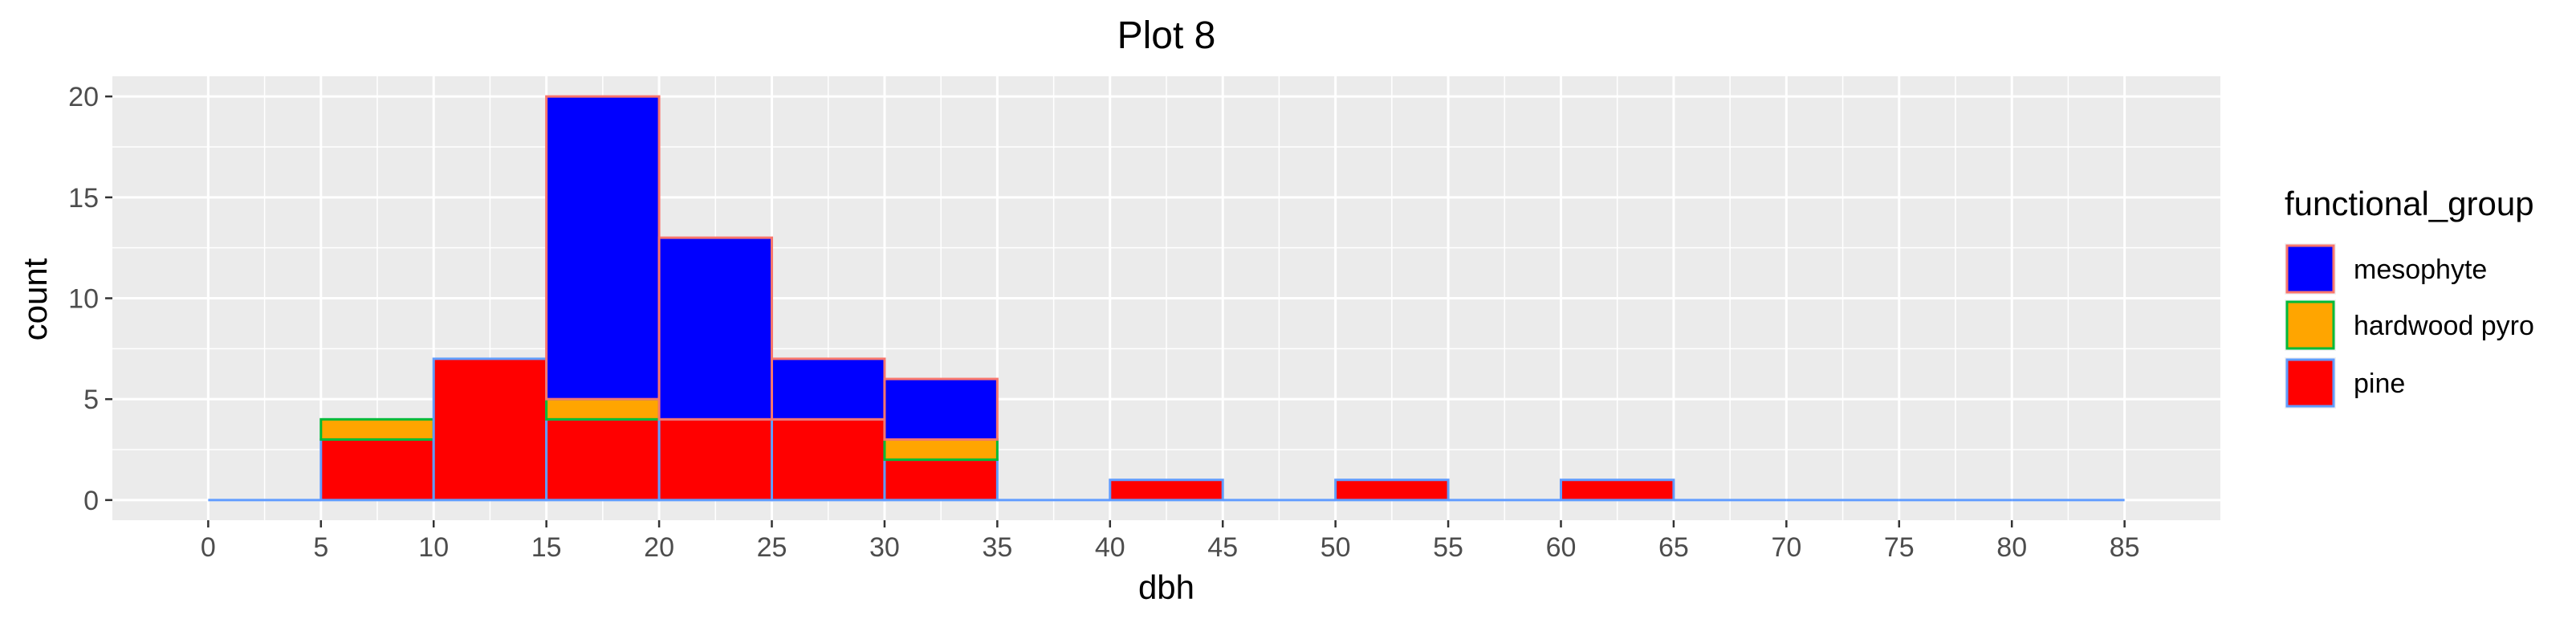 The width and height of the screenshot is (2576, 623). What do you see at coordinates (1110, 548) in the screenshot?
I see `x-tick-label: 40` at bounding box center [1110, 548].